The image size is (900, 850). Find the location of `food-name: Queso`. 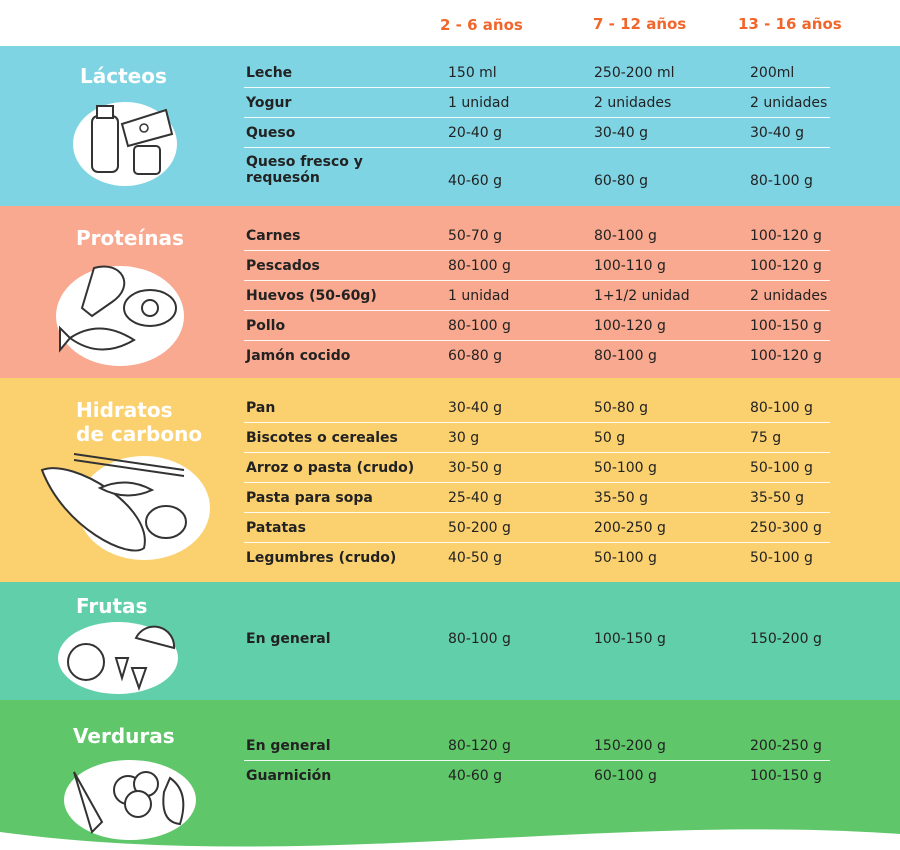

food-name: Queso is located at coordinates (271, 133).